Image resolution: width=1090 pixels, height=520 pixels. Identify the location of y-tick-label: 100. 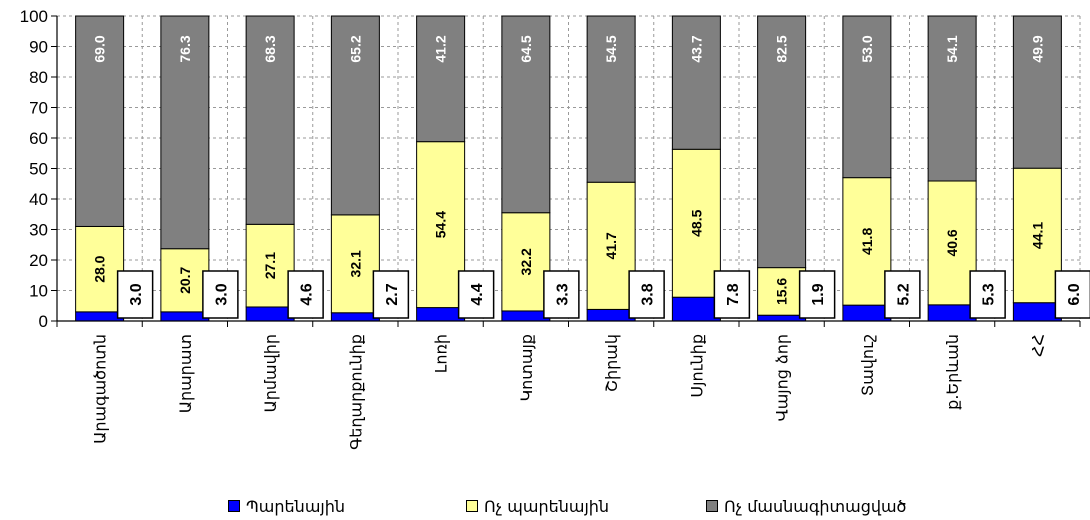
(34, 16).